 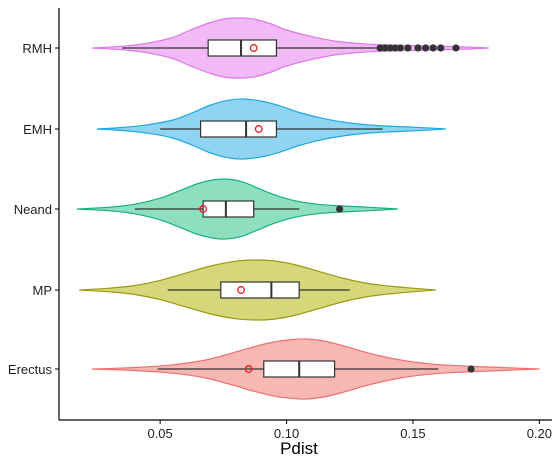 What do you see at coordinates (242, 48) in the screenshot?
I see `box-rmh` at bounding box center [242, 48].